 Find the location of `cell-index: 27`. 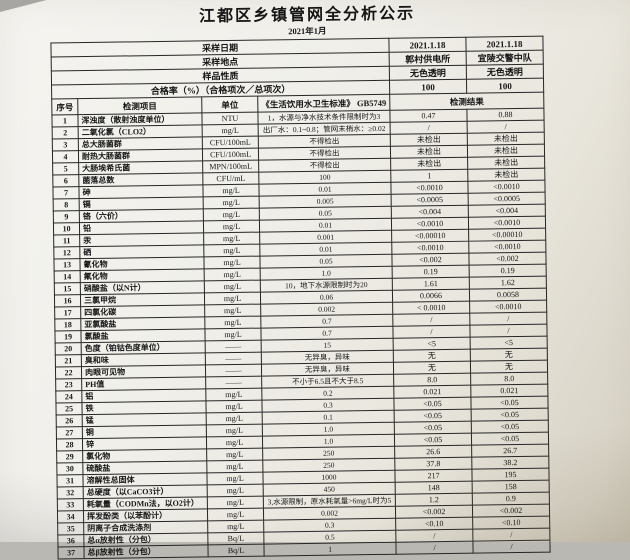

cell-index: 27 is located at coordinates (69, 432).